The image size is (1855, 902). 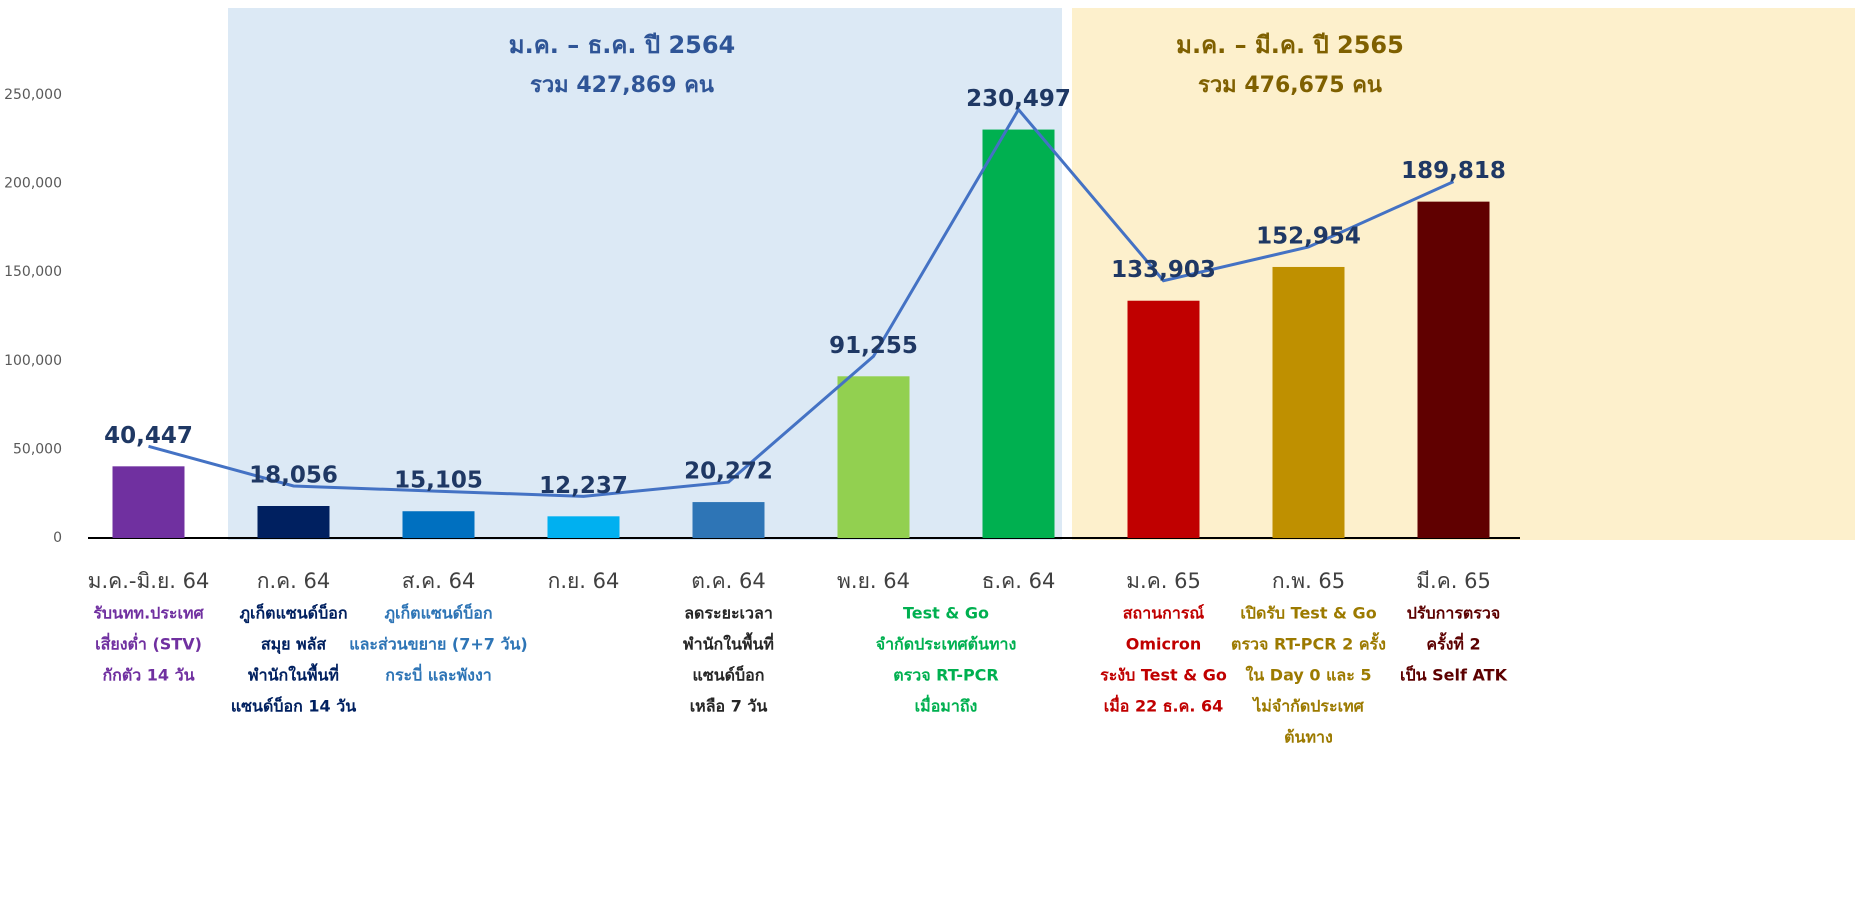 What do you see at coordinates (1164, 613) in the screenshot?
I see `category-description: สถานการณ์` at bounding box center [1164, 613].